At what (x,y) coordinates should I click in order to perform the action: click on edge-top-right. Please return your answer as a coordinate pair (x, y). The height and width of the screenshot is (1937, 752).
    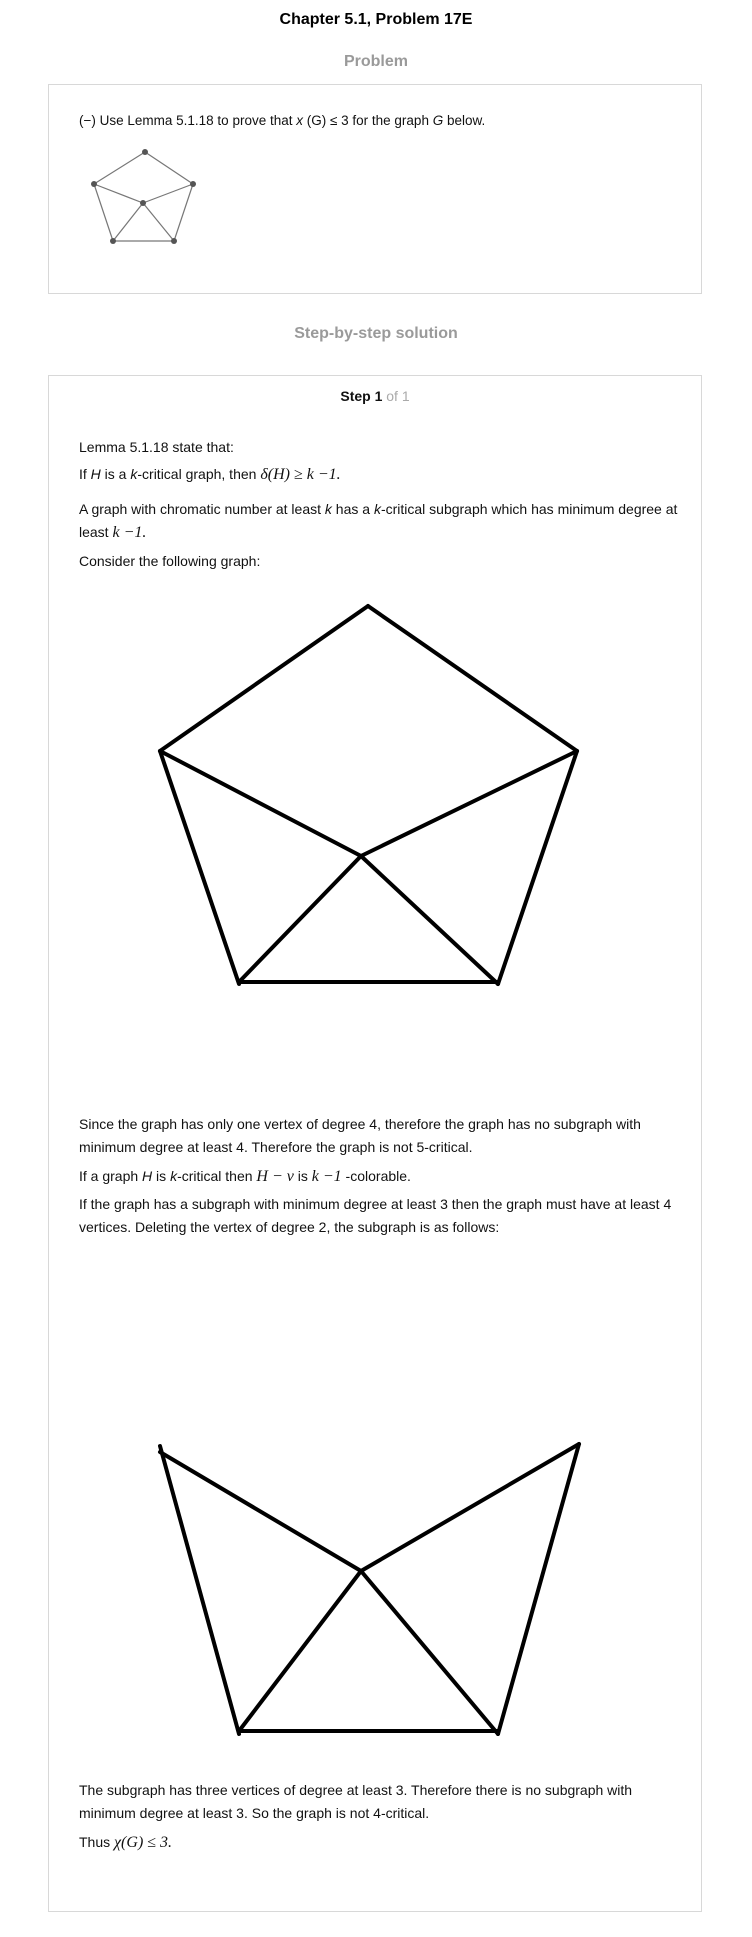
    Looking at the image, I should click on (472, 678).